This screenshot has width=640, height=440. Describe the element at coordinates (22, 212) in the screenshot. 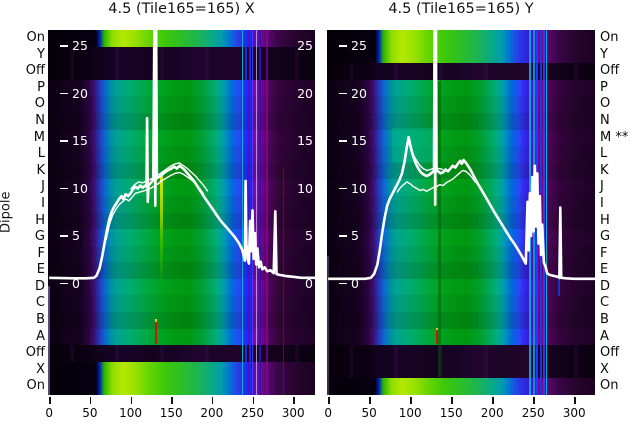

I see `row-labels-left: On Y Off P O N M L K J I H G F E D C B A Off X On` at that location.